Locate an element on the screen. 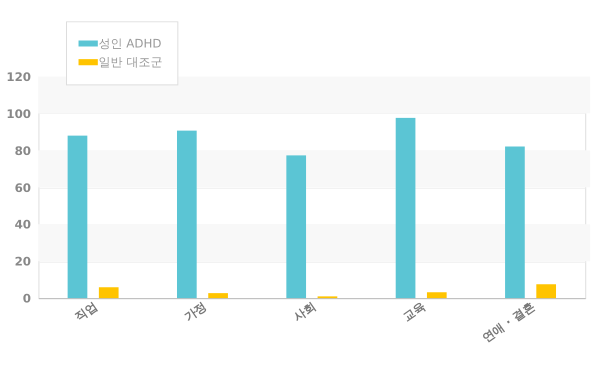  y-tick-label: 80 is located at coordinates (23, 151).